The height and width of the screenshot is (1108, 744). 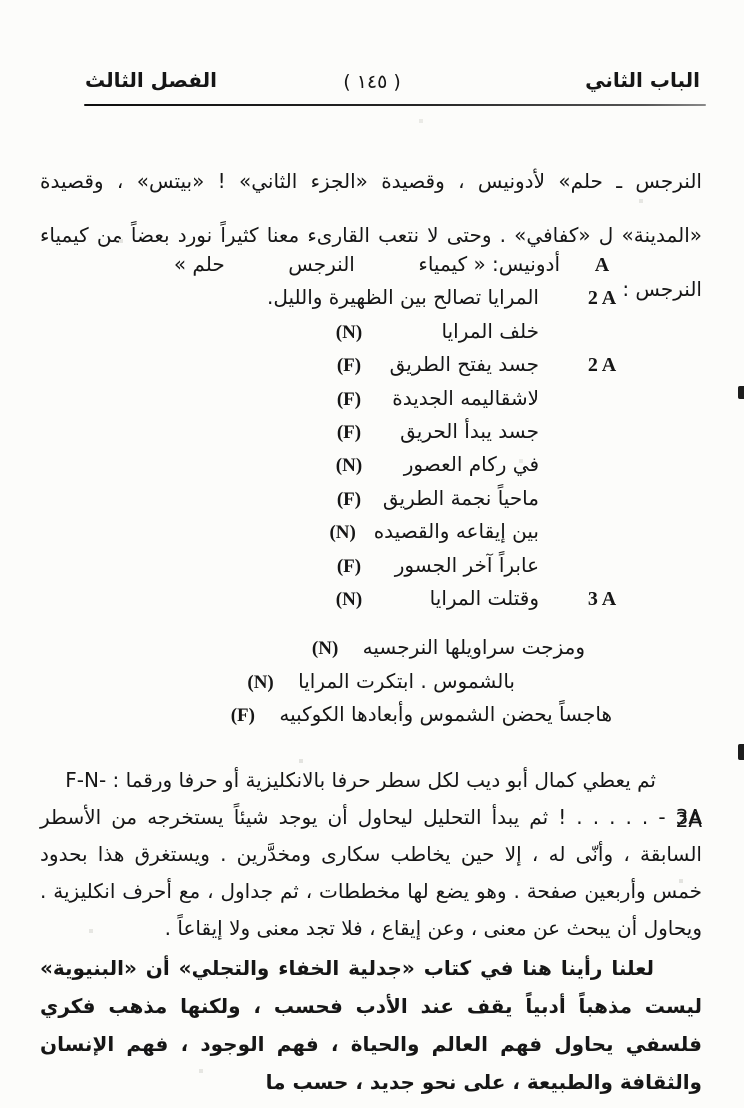 I want to click on verse-row: لاشقاليمه الجديدة (F), so click(x=370, y=402).